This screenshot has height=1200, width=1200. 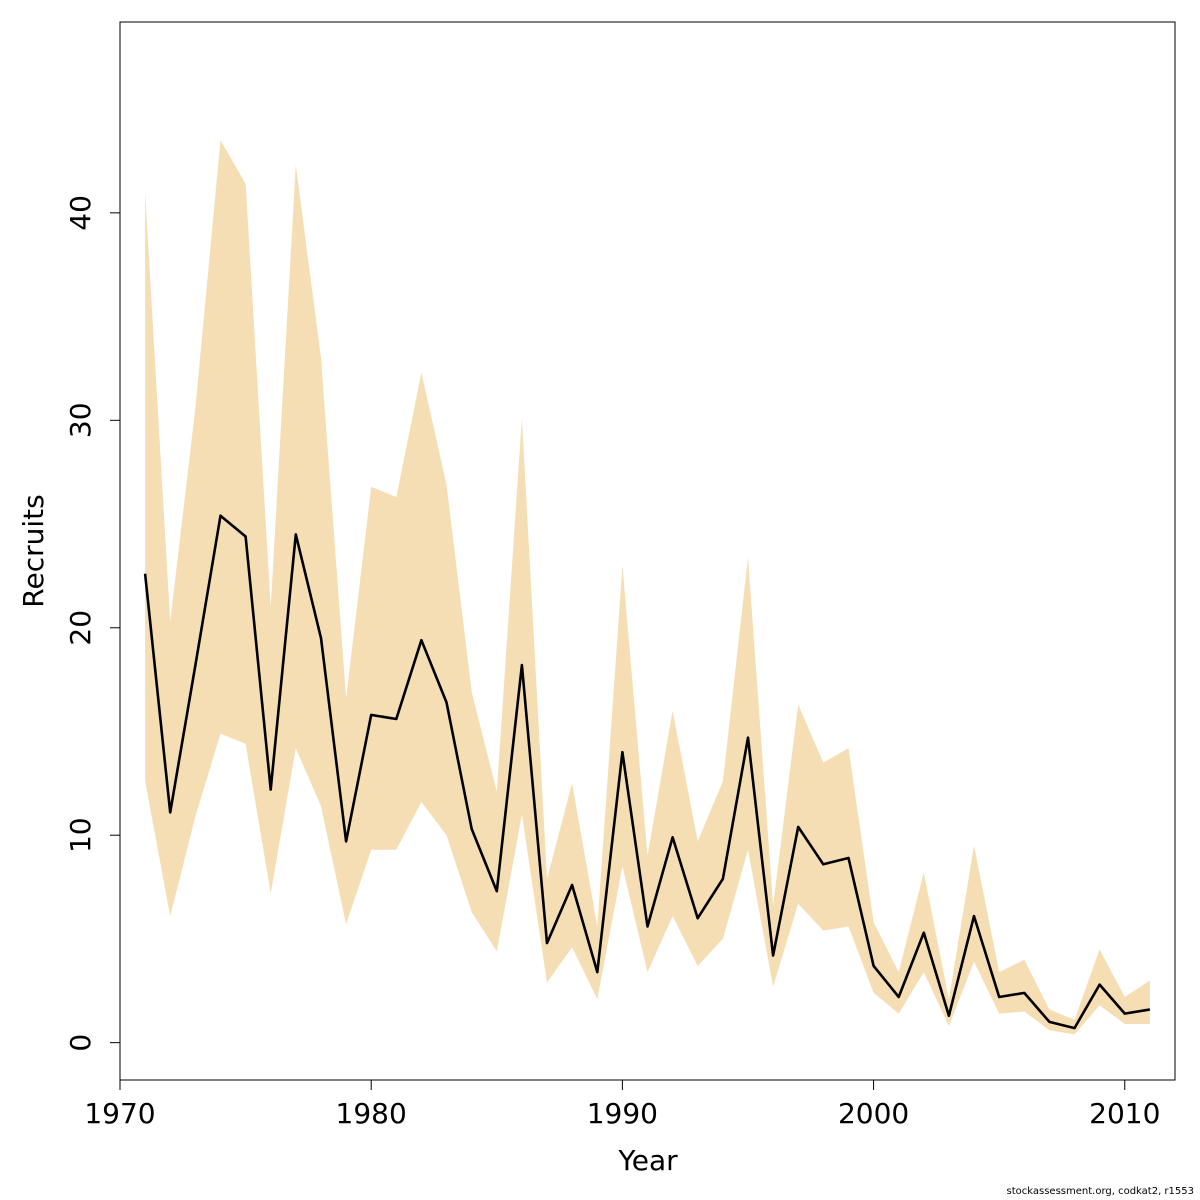 I want to click on x-tick-label: 1990, so click(x=622, y=1113).